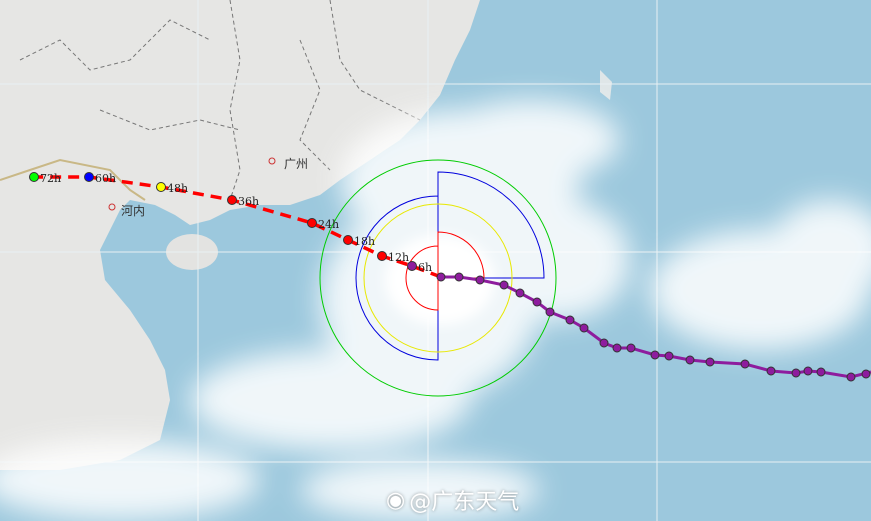 The height and width of the screenshot is (521, 871). I want to click on forecast-point-18h, so click(348, 240).